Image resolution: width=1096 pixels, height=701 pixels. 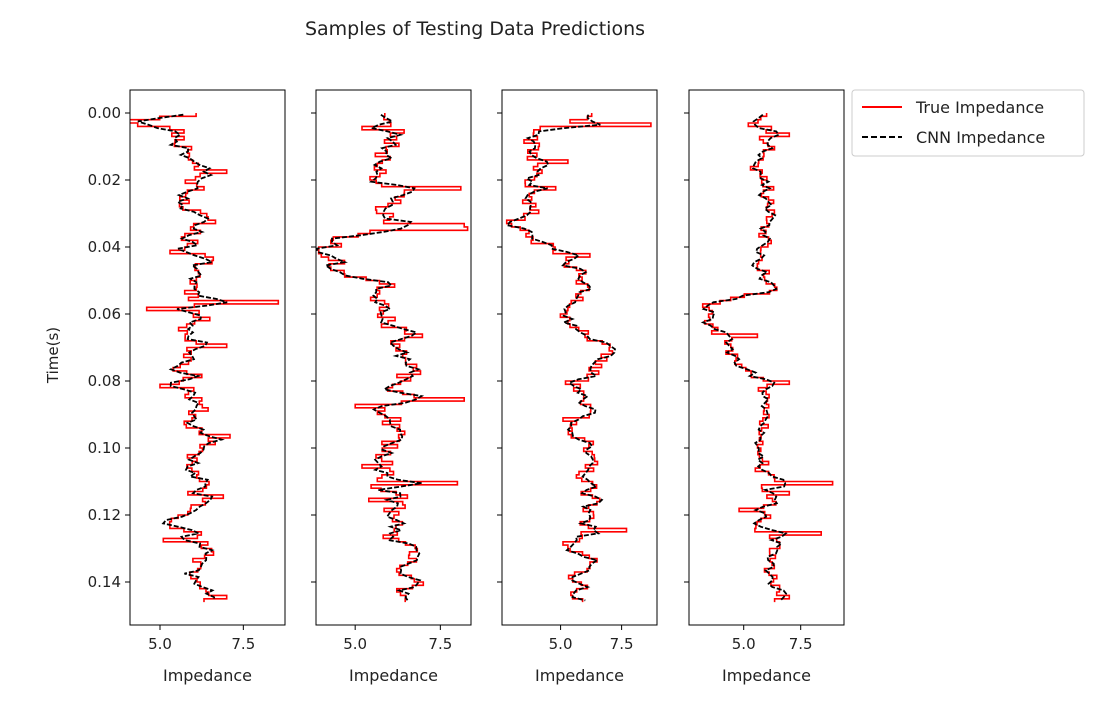 I want to click on panel-1-cnn-impedance-line, so click(x=182, y=357).